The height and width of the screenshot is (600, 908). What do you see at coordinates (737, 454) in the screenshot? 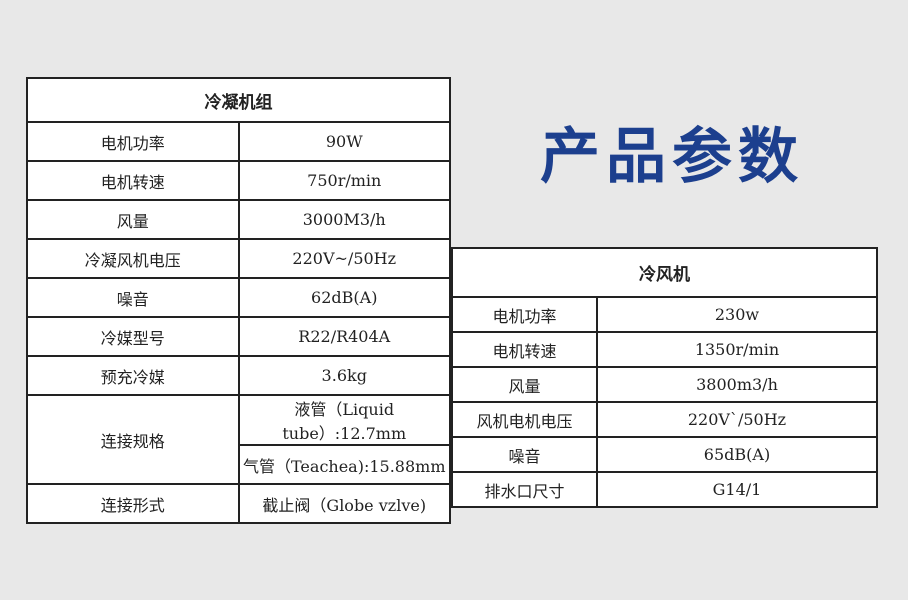
I see `row-value: 65dB(A)` at bounding box center [737, 454].